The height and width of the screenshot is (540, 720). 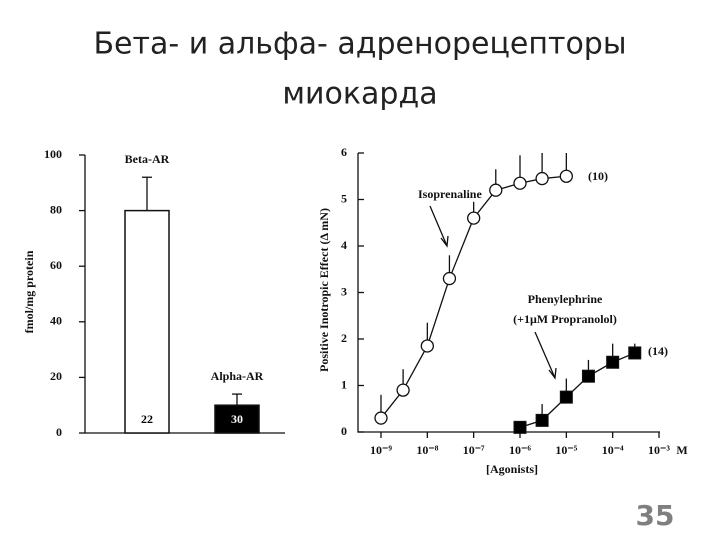 What do you see at coordinates (29, 291) in the screenshot?
I see `y-axis-label: fmol/mg protein` at bounding box center [29, 291].